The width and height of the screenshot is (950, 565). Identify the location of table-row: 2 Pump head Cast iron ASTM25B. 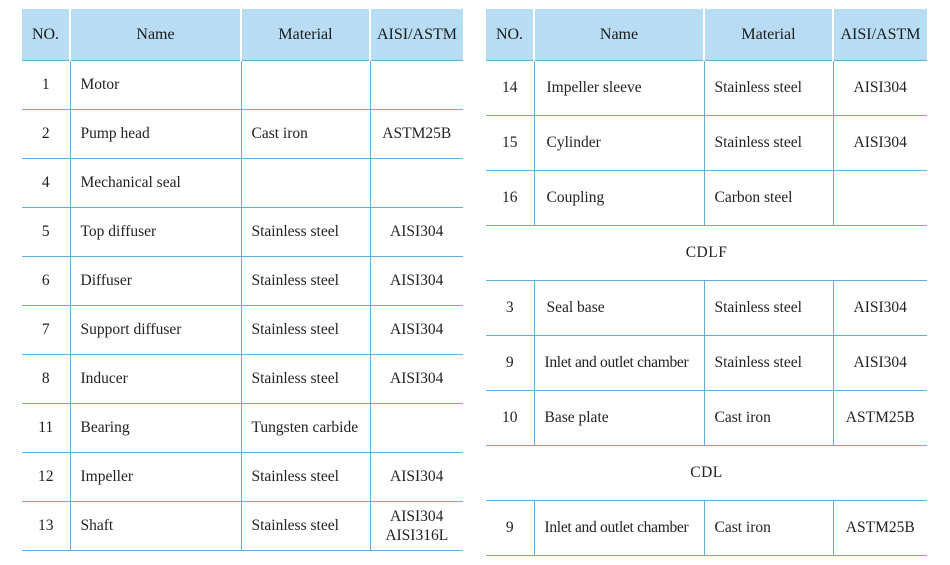
(242, 134).